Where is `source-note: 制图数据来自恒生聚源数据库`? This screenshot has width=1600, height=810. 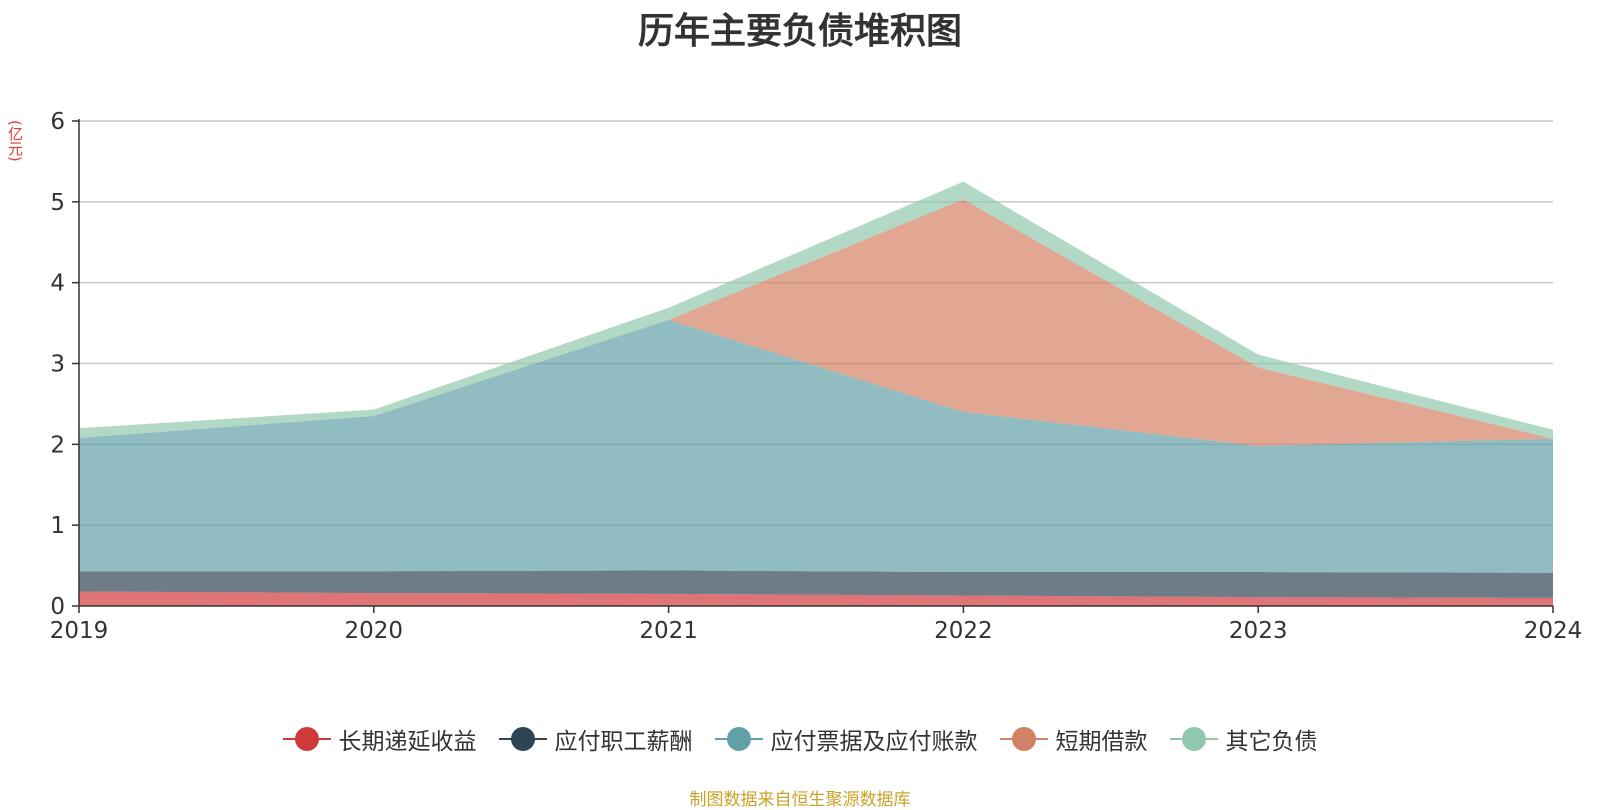 source-note: 制图数据来自恒生聚源数据库 is located at coordinates (800, 800).